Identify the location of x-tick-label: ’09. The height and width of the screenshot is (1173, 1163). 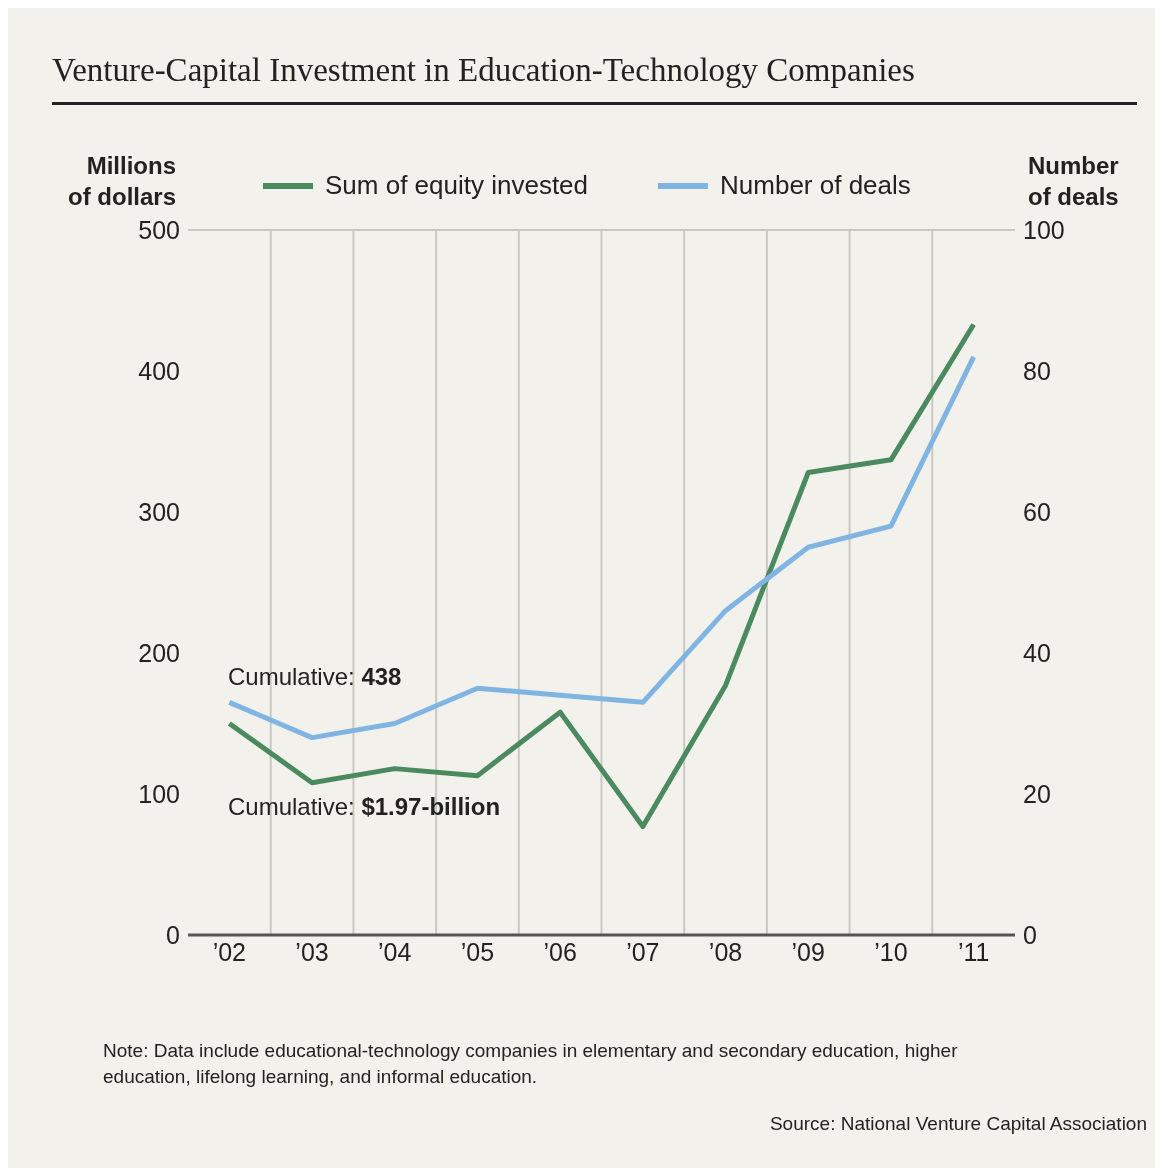
(808, 951).